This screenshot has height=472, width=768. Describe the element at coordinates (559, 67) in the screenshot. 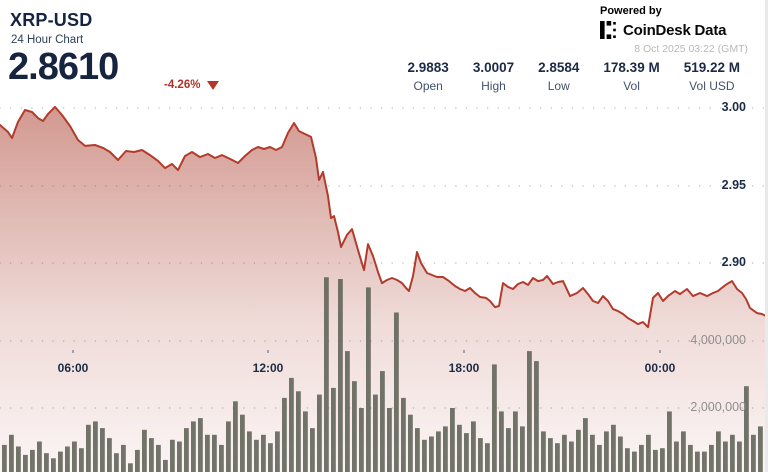

I see `stat-low-value: 2.8584` at that location.